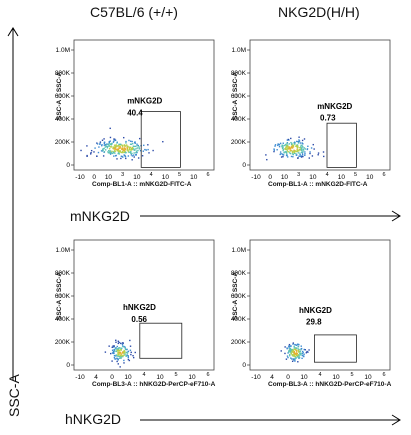  I want to click on gate-name-label: mNKG2D, so click(334, 106).